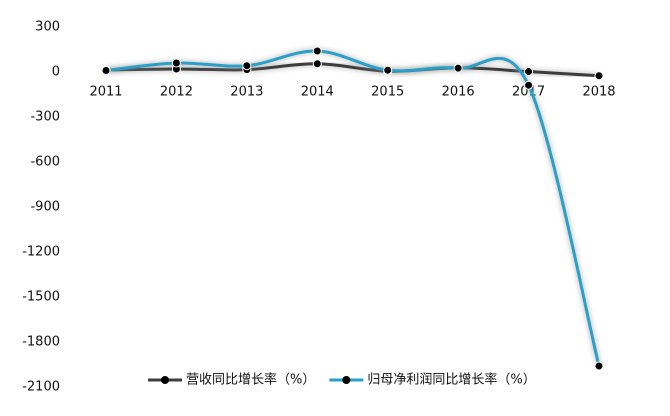 The height and width of the screenshot is (416, 670). What do you see at coordinates (45, 162) in the screenshot?
I see `y-tick-label: -600` at bounding box center [45, 162].